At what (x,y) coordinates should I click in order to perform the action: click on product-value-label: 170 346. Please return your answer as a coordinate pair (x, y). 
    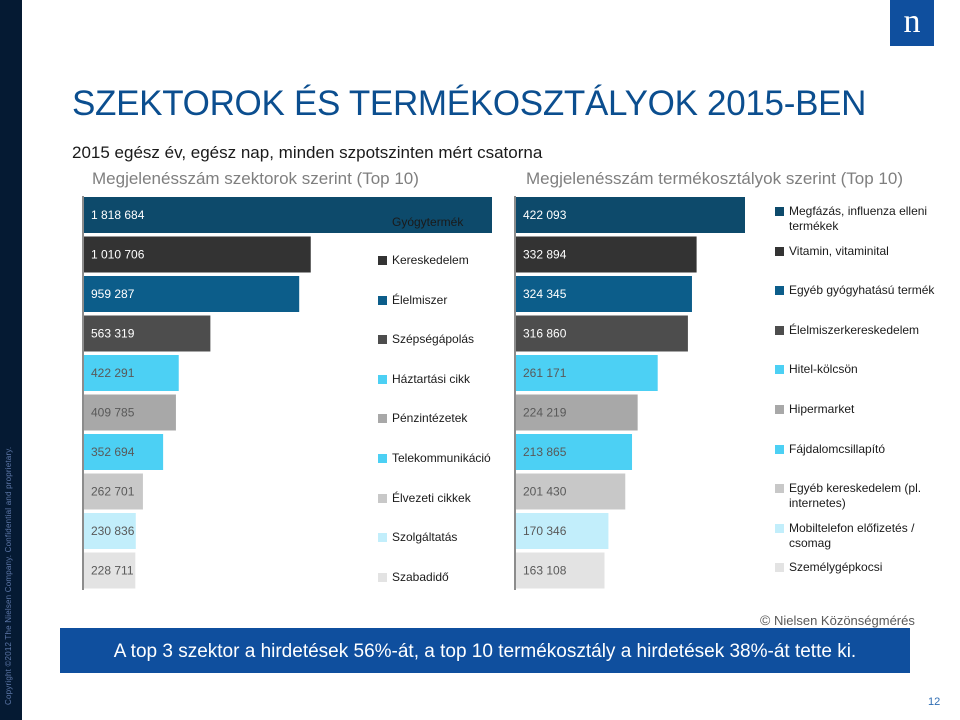
    Looking at the image, I should click on (545, 531).